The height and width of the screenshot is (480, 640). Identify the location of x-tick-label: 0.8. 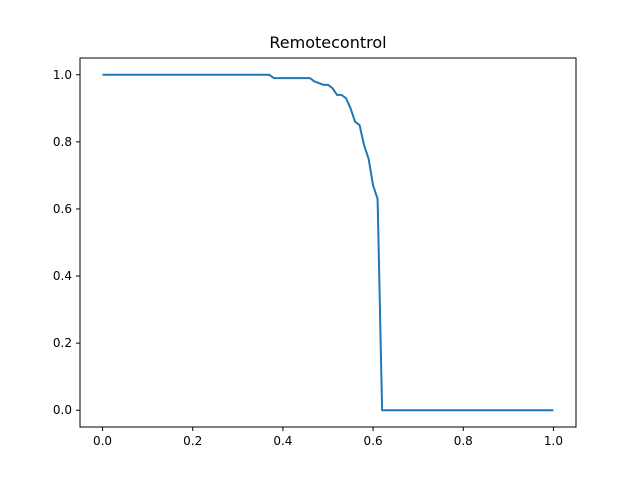
(463, 441).